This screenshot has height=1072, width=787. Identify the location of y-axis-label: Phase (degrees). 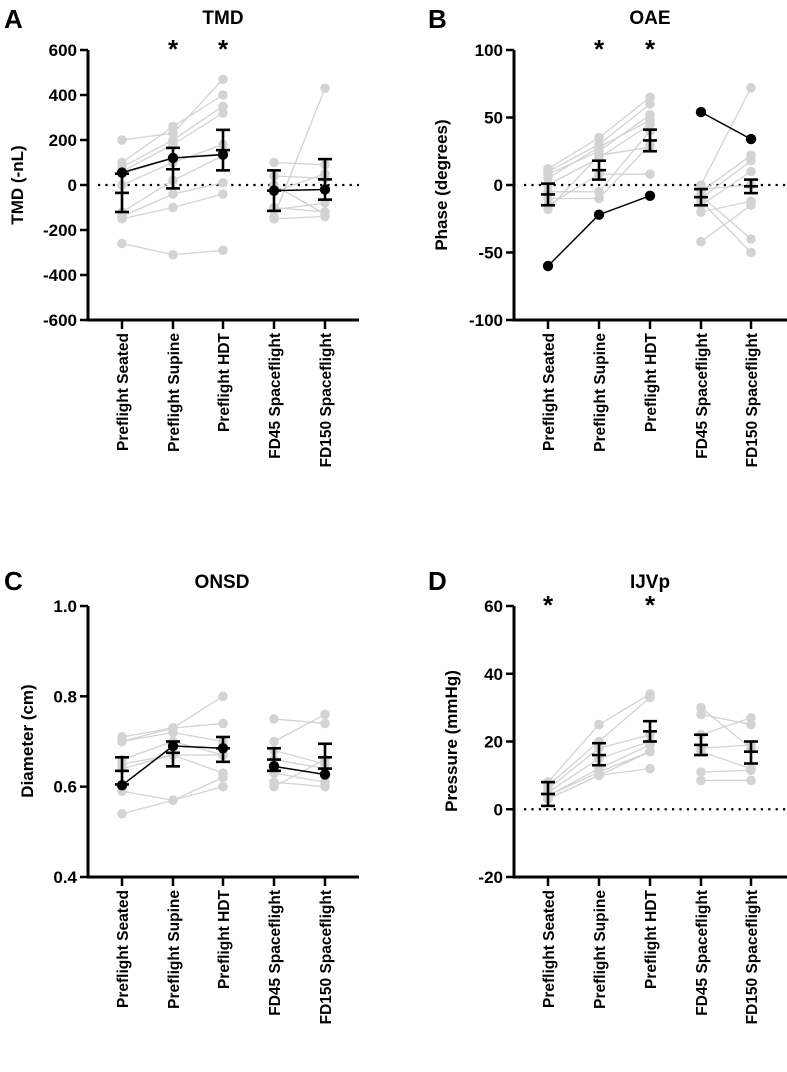
(441, 184).